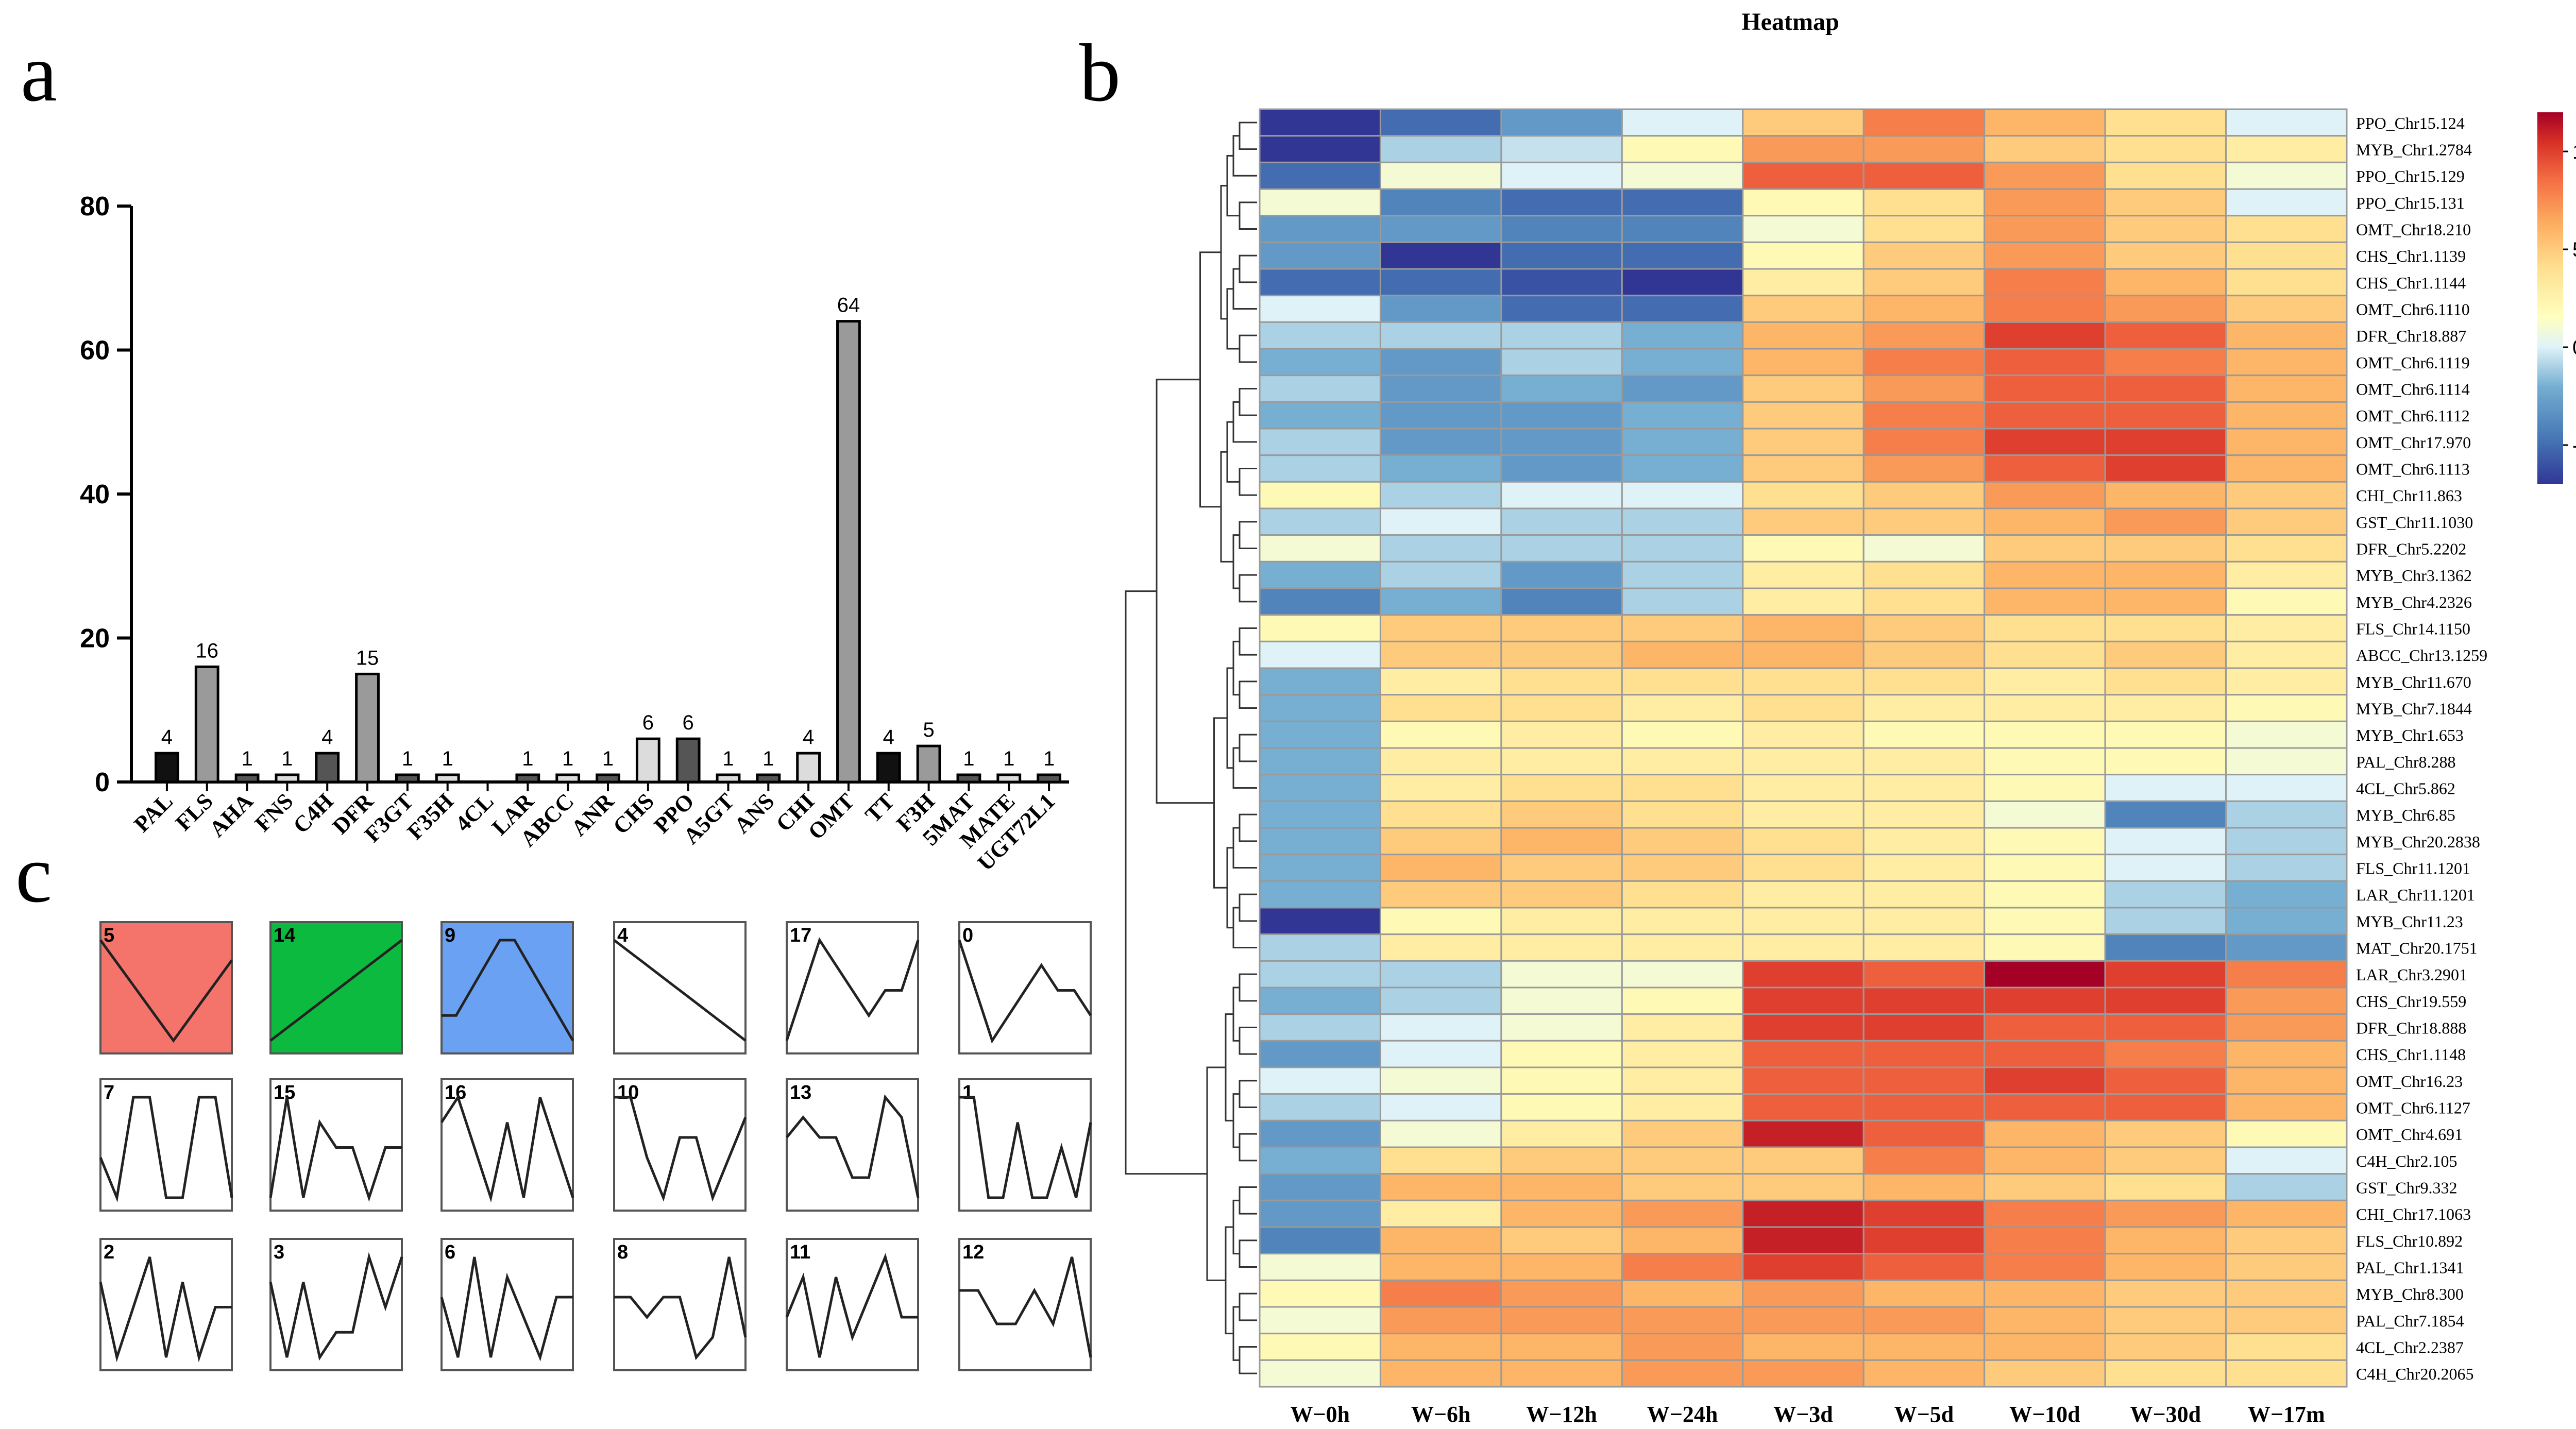  What do you see at coordinates (327, 768) in the screenshot?
I see `bar-c4h` at bounding box center [327, 768].